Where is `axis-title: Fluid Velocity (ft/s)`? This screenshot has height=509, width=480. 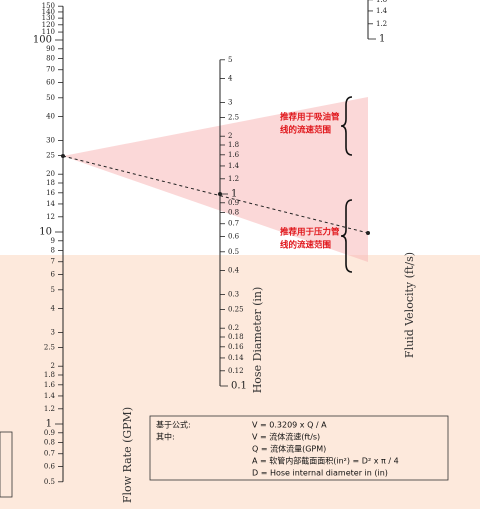
axis-title: Fluid Velocity (ft/s) is located at coordinates (409, 305).